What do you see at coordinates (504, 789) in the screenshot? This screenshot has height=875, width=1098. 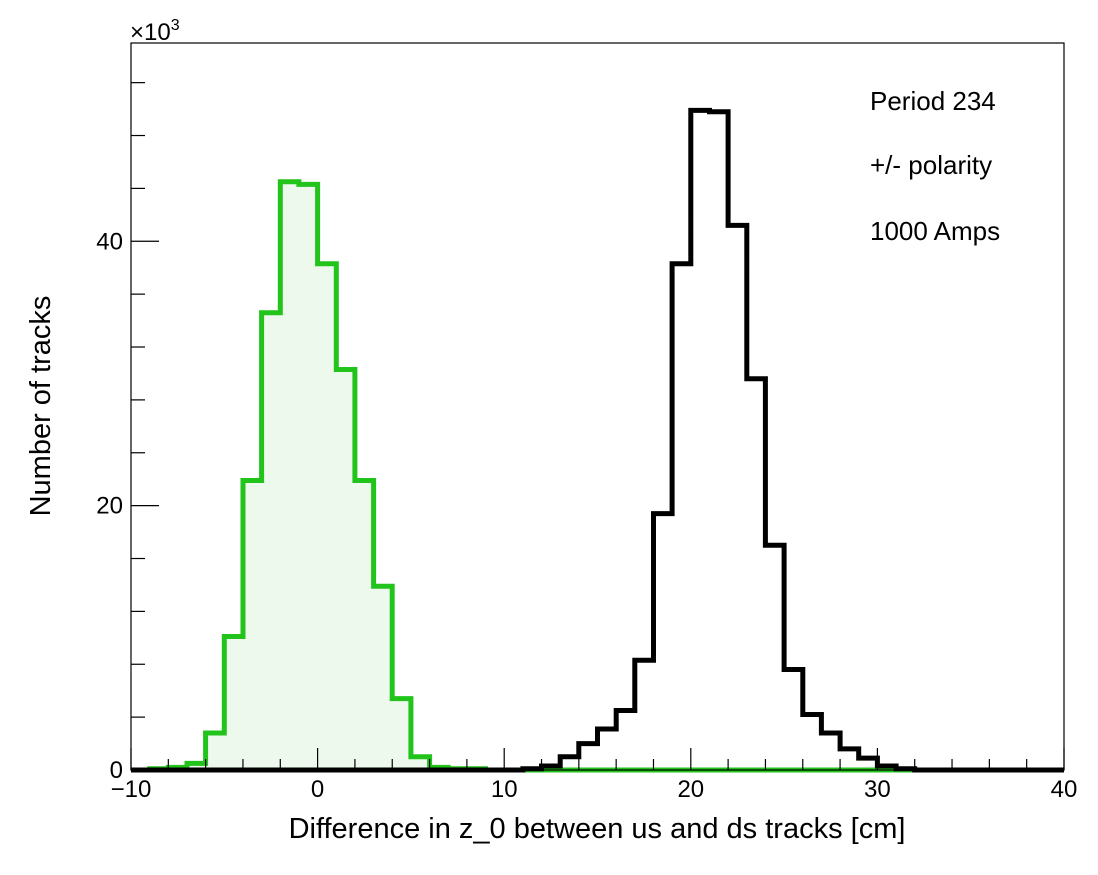 I see `x-tick-label: 10` at bounding box center [504, 789].